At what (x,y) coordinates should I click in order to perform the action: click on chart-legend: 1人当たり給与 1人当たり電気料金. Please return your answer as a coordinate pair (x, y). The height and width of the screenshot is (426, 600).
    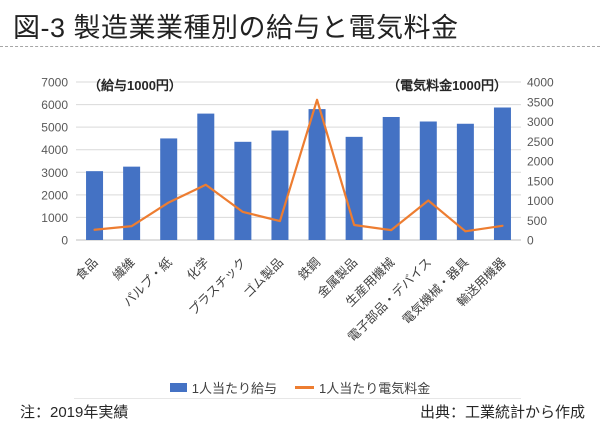
    Looking at the image, I should click on (300, 387).